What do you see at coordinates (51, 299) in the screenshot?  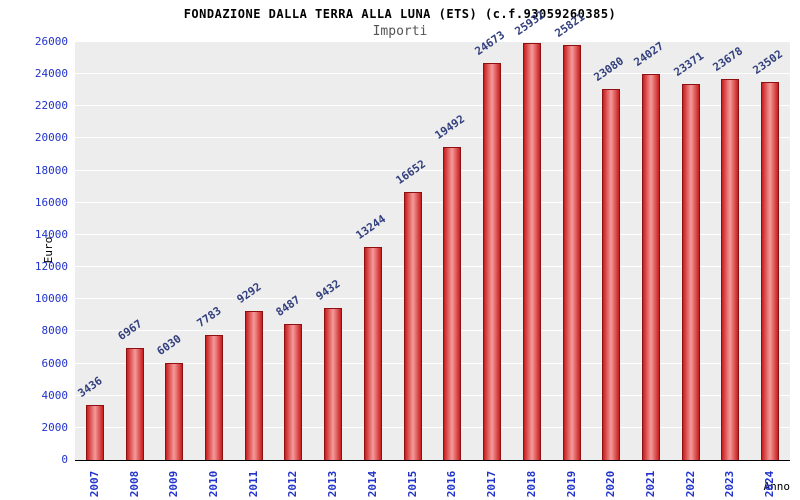 I see `y-tick-label: 10000` at bounding box center [51, 299].